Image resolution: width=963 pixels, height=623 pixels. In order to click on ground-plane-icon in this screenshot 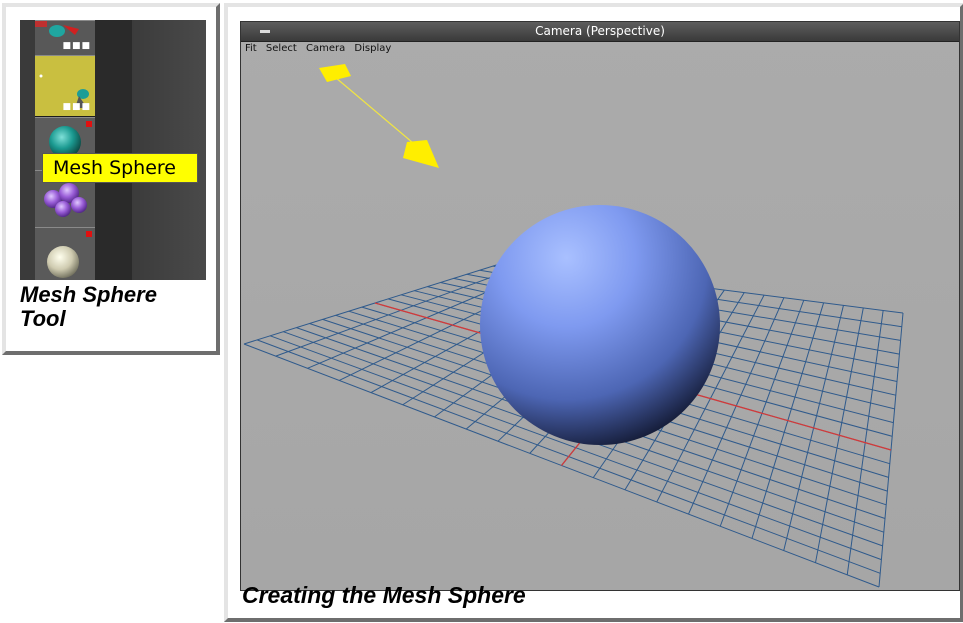, I will do `click(65, 86)`.